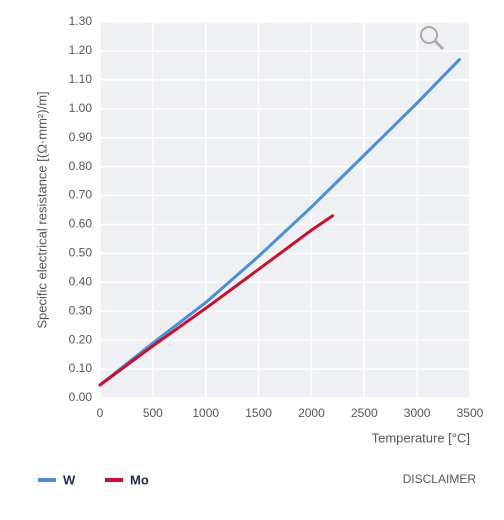  I want to click on y-tick-label: 0.40, so click(81, 281).